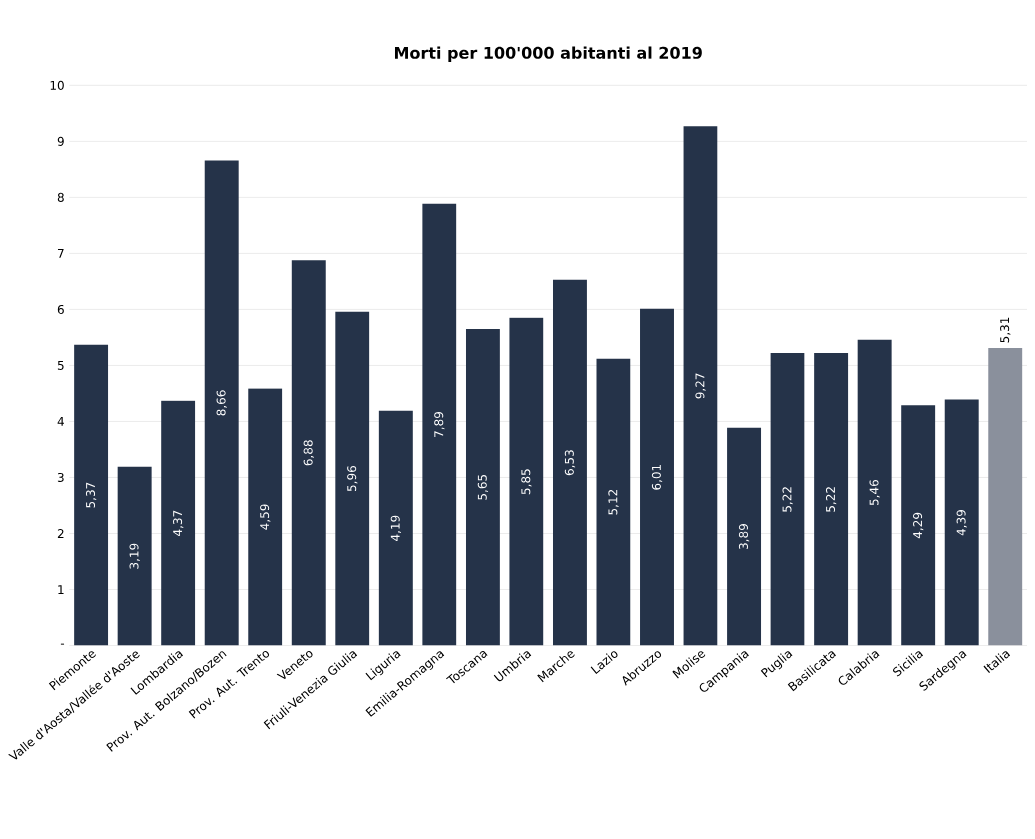 Image resolution: width=1035 pixels, height=839 pixels. I want to click on data-label: 3,89, so click(744, 537).